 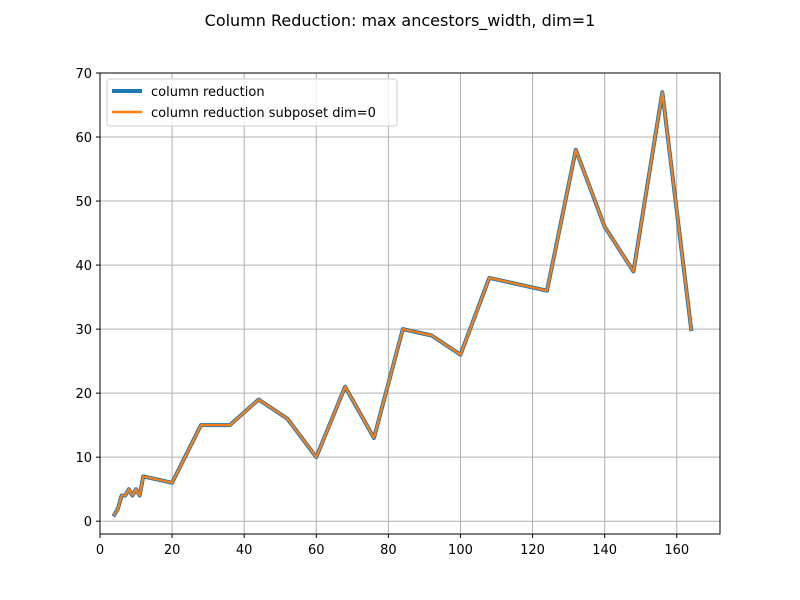 What do you see at coordinates (83, 394) in the screenshot?
I see `y-tick-label: 20` at bounding box center [83, 394].